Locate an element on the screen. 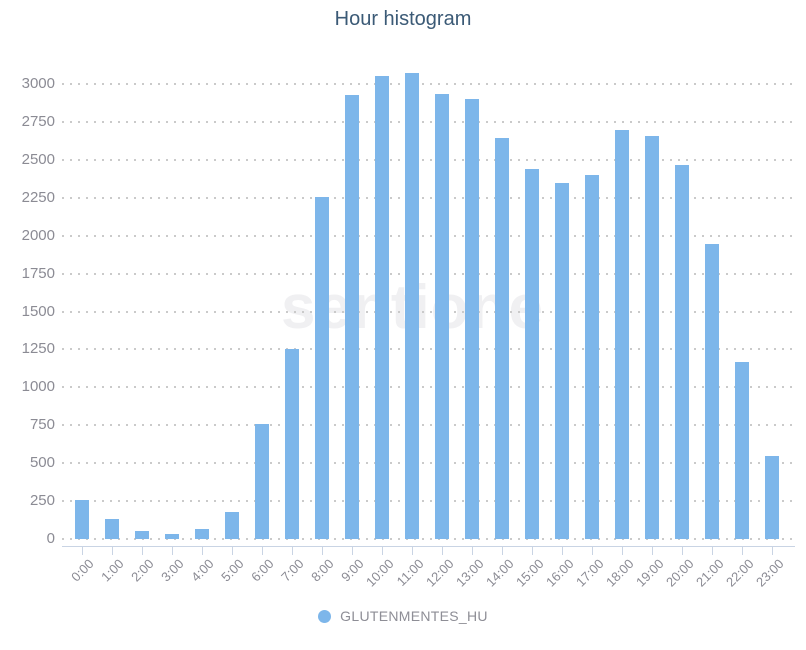 The width and height of the screenshot is (806, 650). x-axis-label-19:00: 19:00 is located at coordinates (649, 573).